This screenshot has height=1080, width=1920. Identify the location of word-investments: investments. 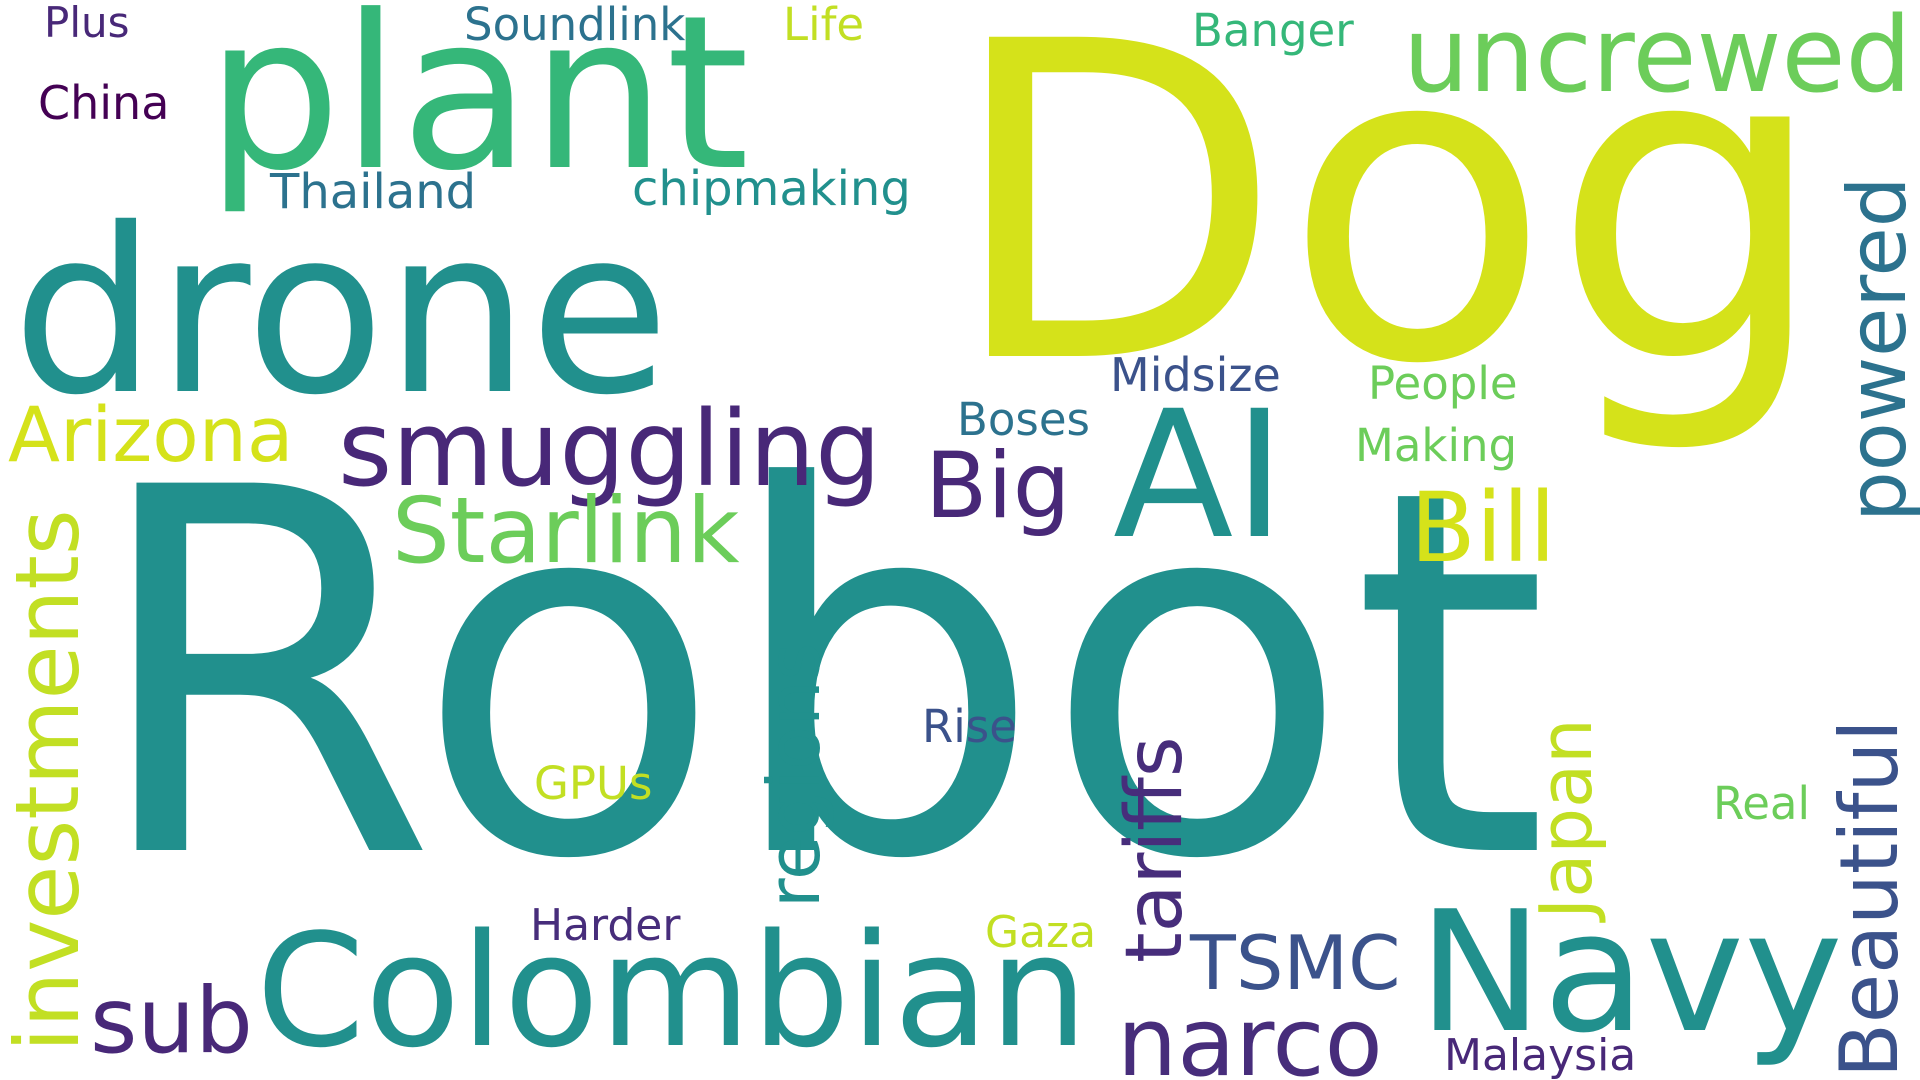
(49, 780).